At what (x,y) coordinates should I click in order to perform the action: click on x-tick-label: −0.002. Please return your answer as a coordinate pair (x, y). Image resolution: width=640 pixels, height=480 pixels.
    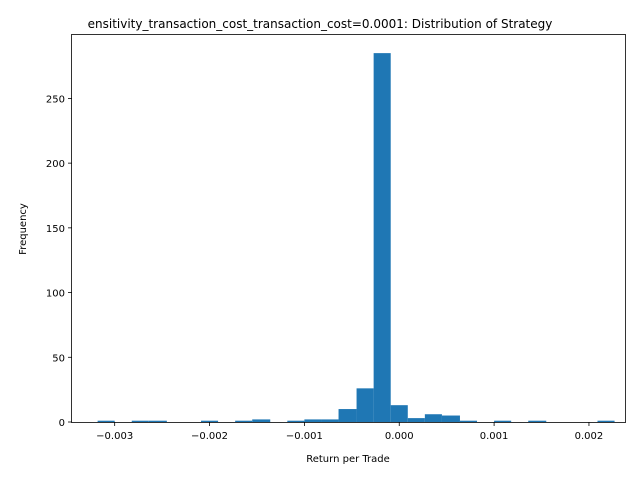
    Looking at the image, I should click on (209, 436).